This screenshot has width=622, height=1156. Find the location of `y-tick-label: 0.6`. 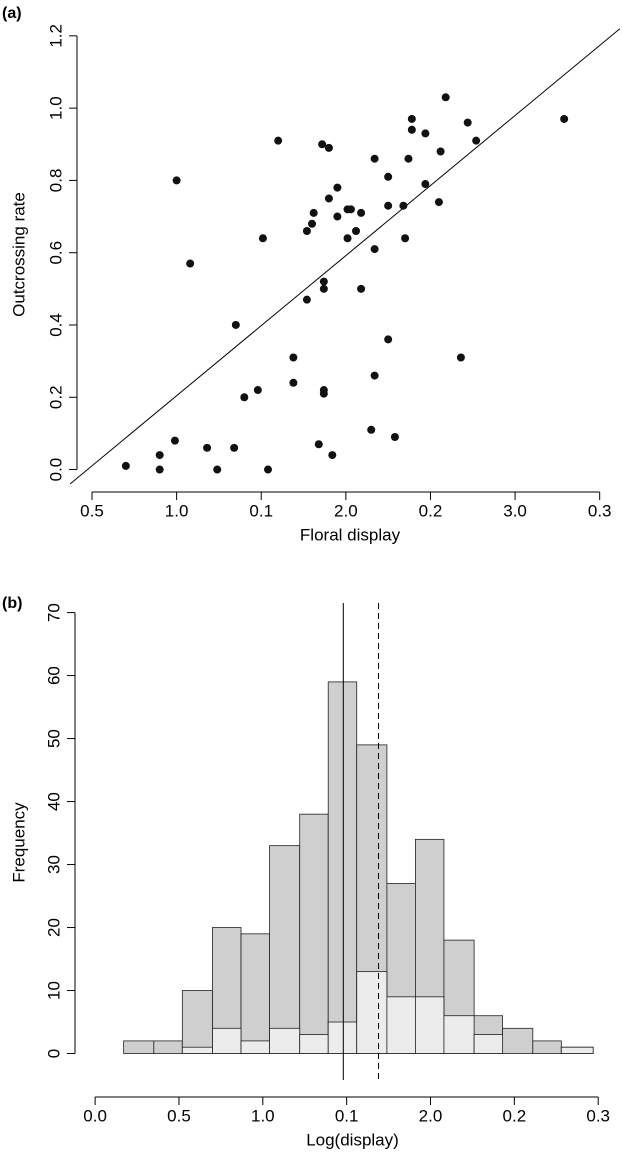

y-tick-label: 0.6 is located at coordinates (55, 253).